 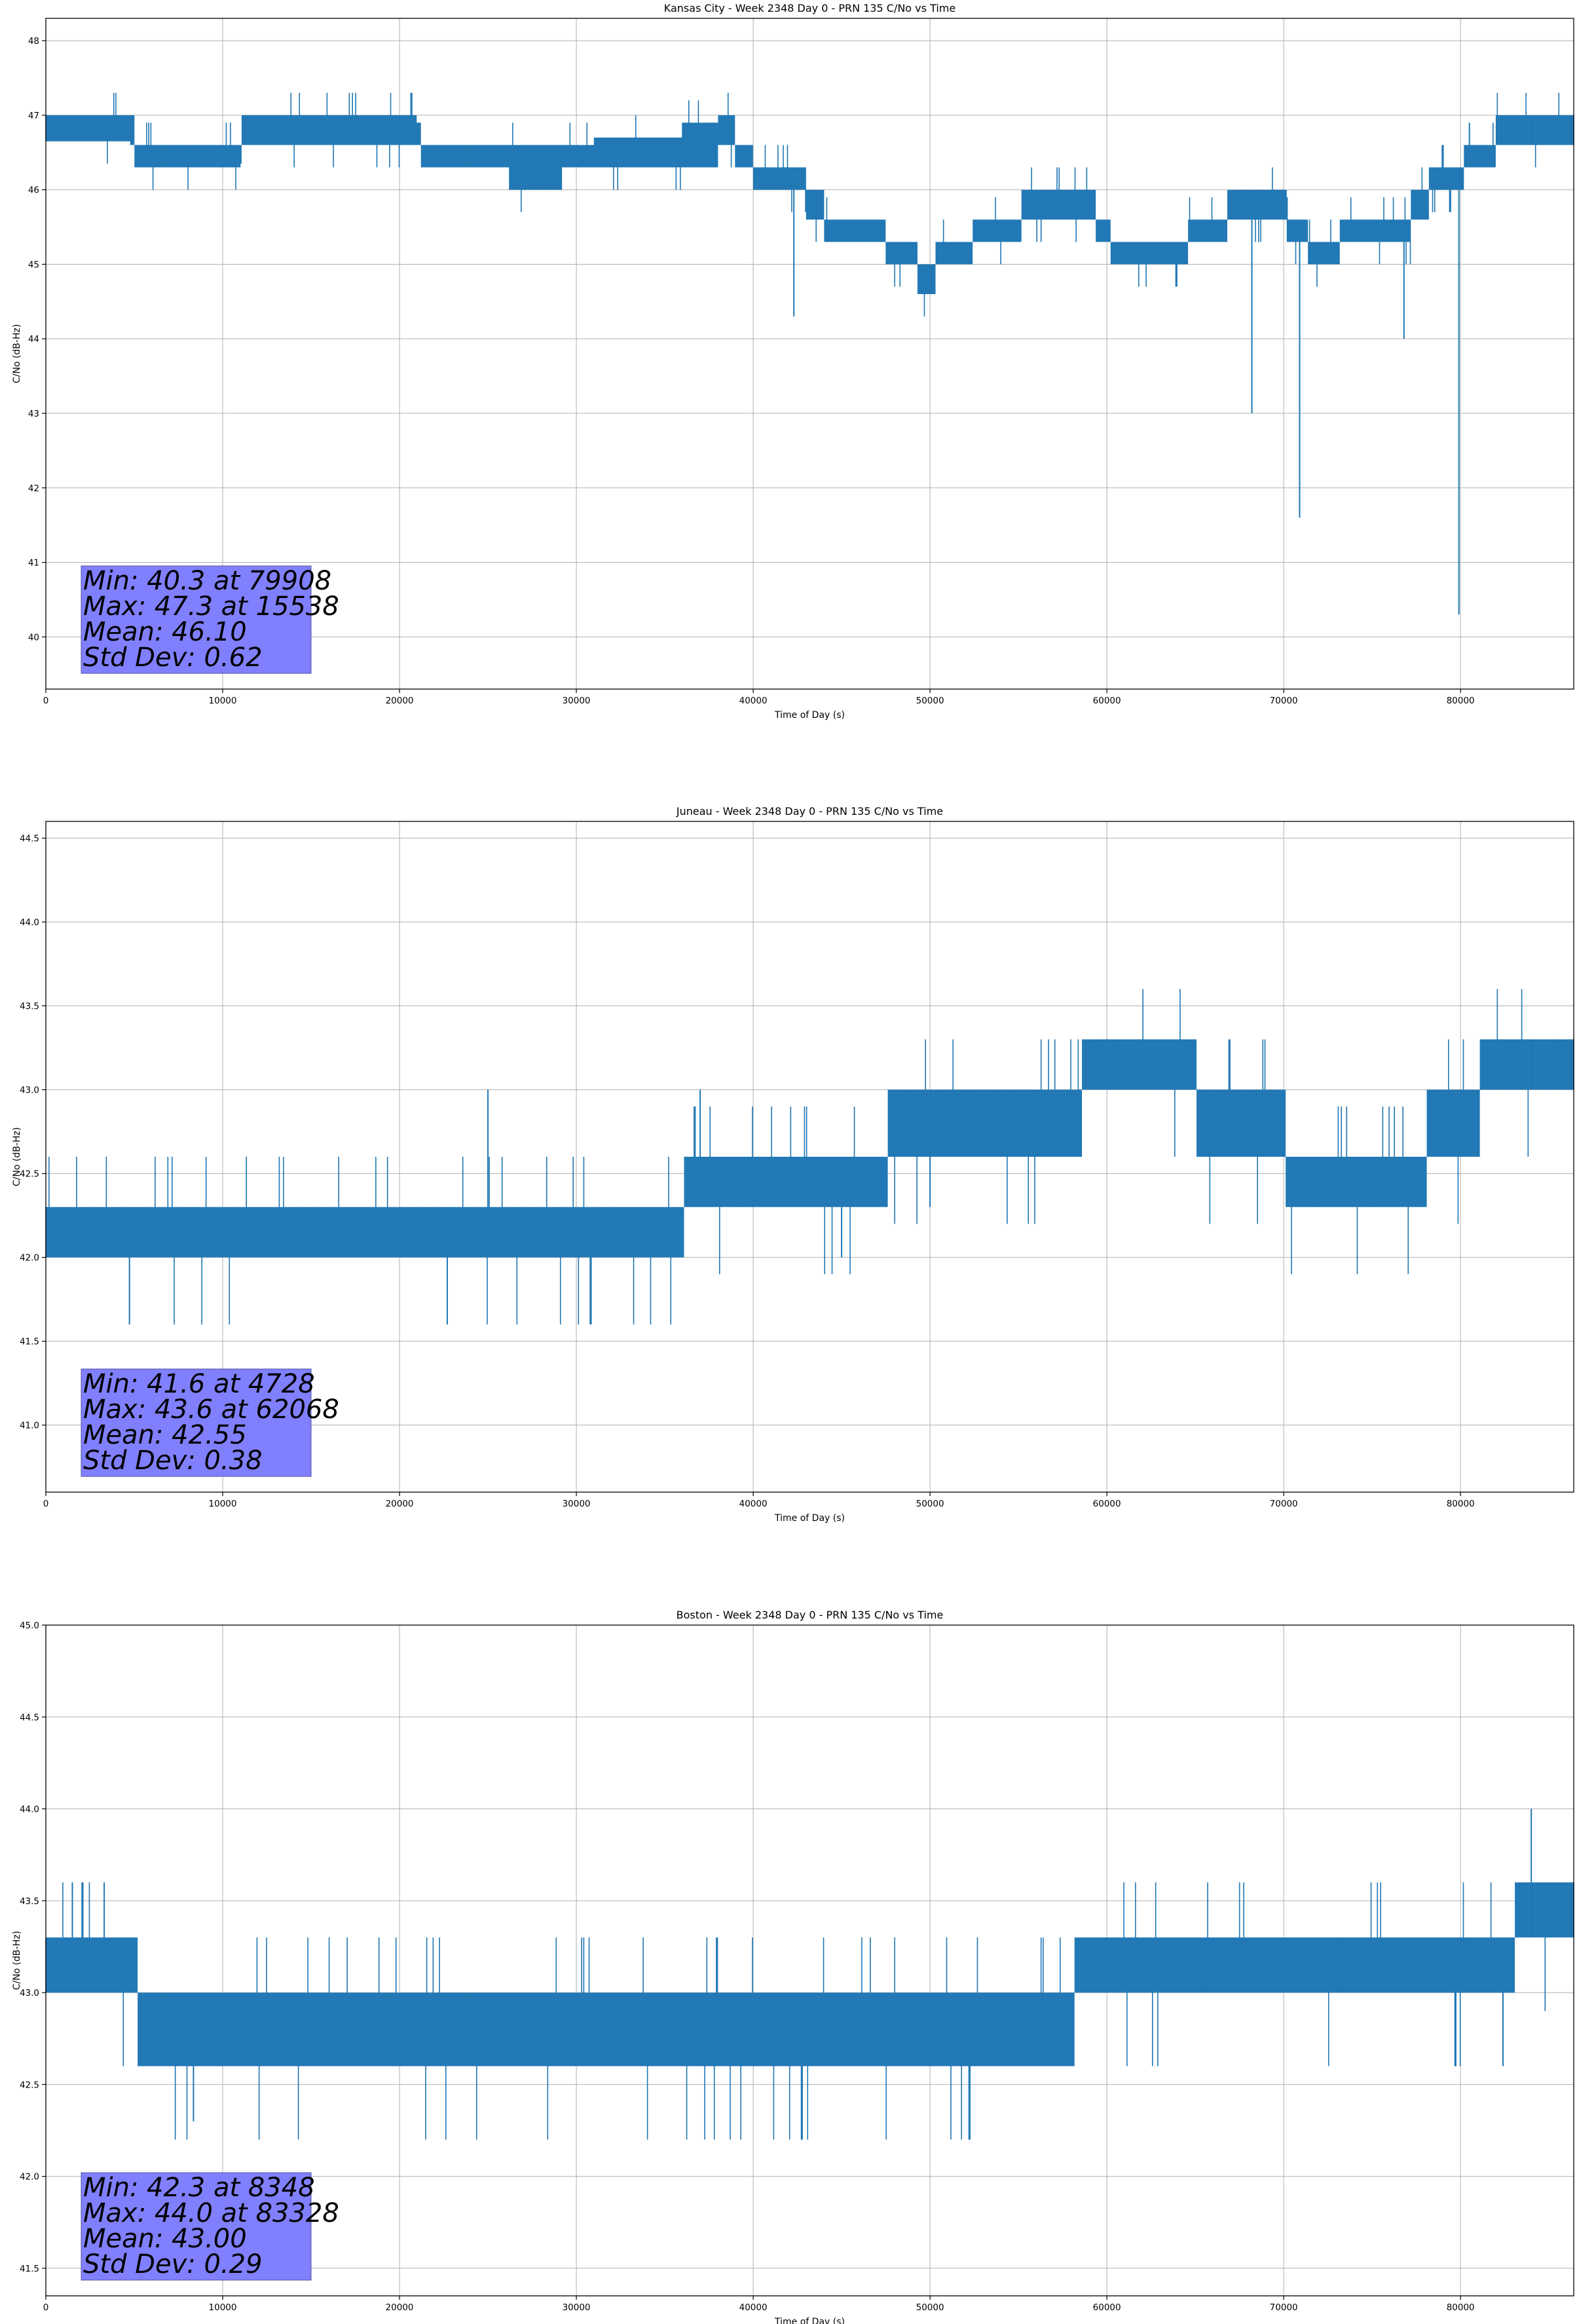 What do you see at coordinates (199, 2188) in the screenshot?
I see `stats-min: Min: 42.3 at 8348` at bounding box center [199, 2188].